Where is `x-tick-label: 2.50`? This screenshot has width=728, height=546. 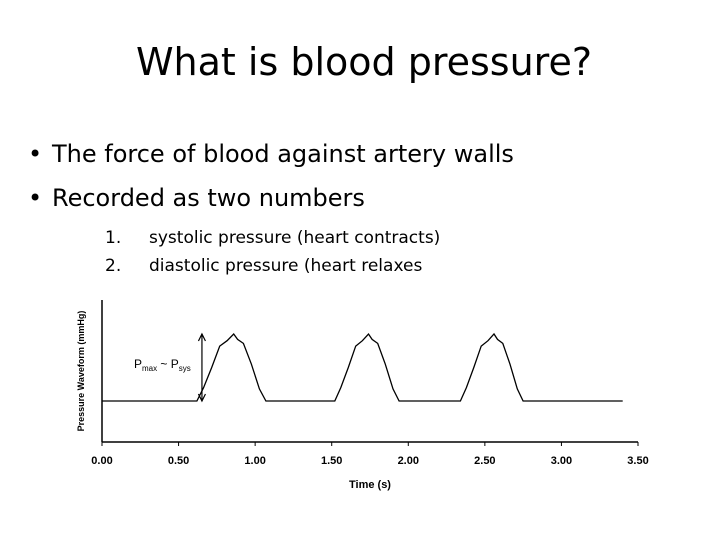 x-tick-label: 2.50 is located at coordinates (484, 461).